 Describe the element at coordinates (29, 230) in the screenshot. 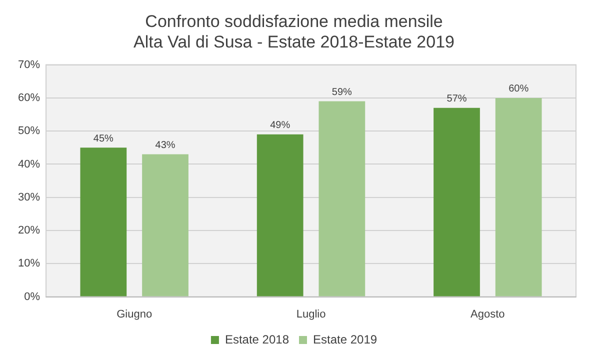

I see `y-tick-label: 20%` at that location.